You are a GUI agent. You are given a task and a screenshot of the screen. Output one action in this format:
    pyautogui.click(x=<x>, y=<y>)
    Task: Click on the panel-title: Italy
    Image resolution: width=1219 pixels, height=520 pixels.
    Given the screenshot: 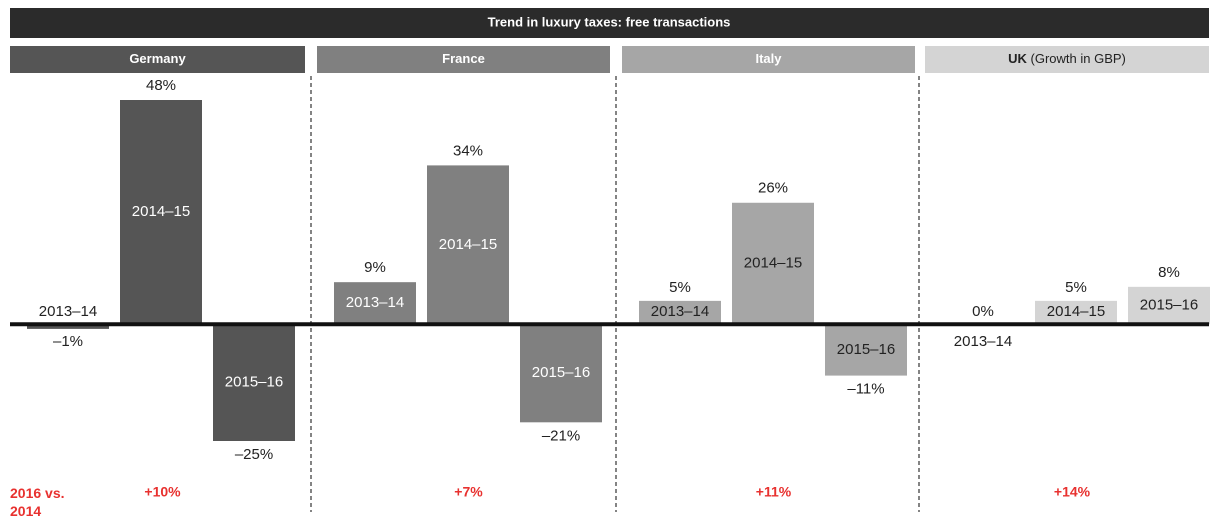 What is the action you would take?
    pyautogui.click(x=768, y=58)
    